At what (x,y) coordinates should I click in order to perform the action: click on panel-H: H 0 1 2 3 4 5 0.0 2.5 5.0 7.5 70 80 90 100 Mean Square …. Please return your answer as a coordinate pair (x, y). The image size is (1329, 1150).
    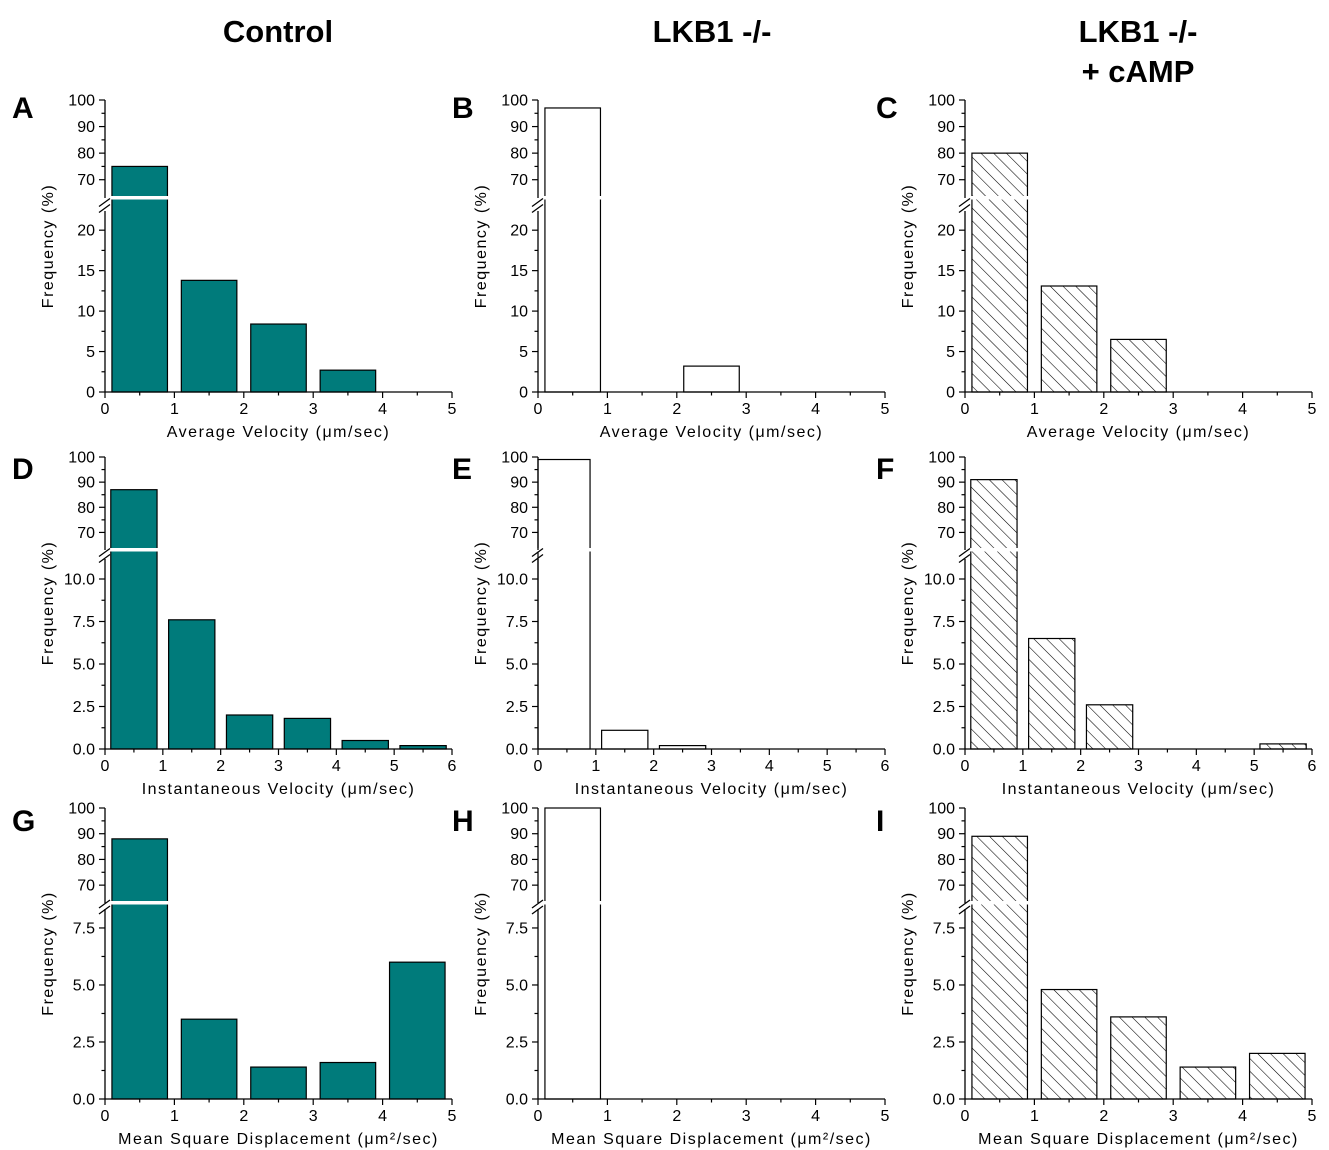
    Looking at the image, I should click on (671, 975).